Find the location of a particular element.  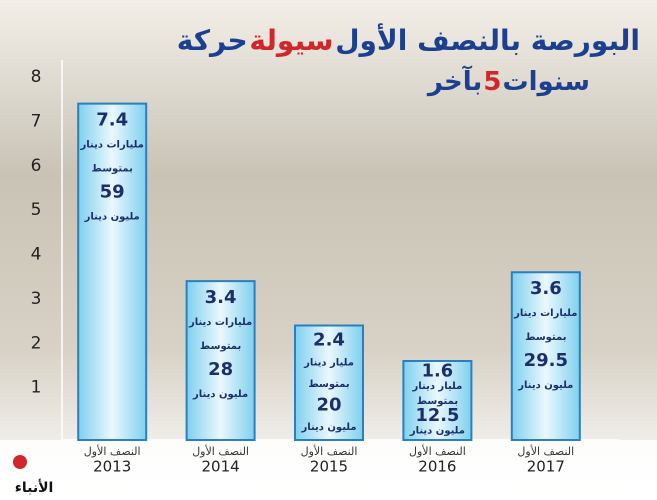

x-tick-label: 2015 is located at coordinates (329, 467).